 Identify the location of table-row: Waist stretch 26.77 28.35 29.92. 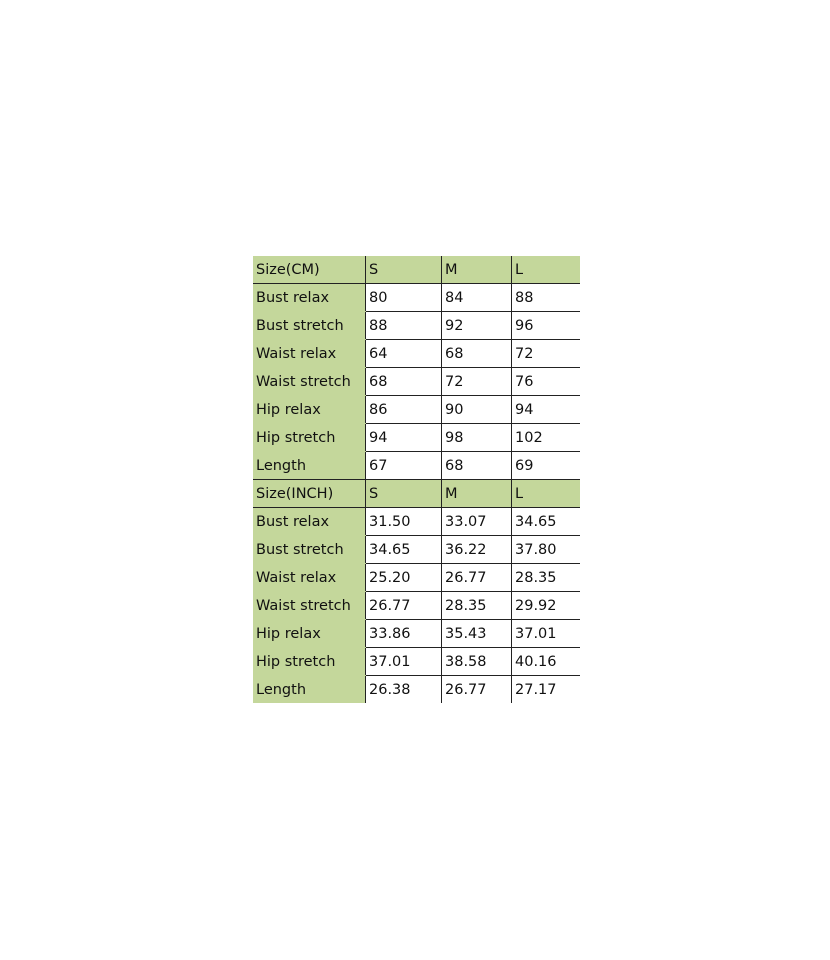
(416, 605).